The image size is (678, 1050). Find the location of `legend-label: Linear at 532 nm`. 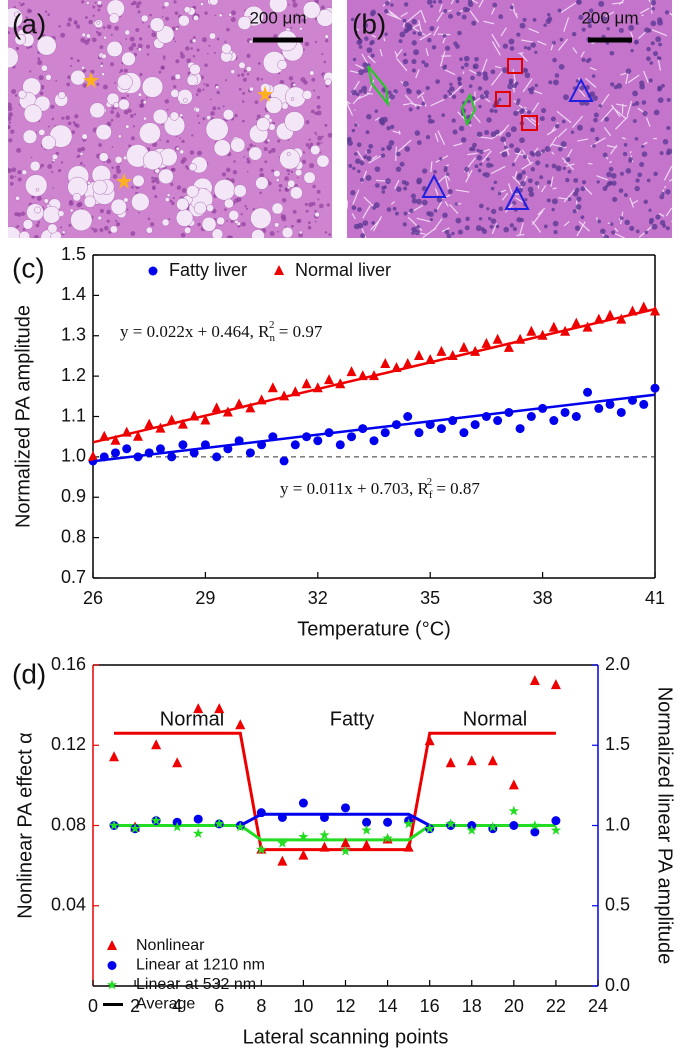

legend-label: Linear at 532 nm is located at coordinates (196, 984).